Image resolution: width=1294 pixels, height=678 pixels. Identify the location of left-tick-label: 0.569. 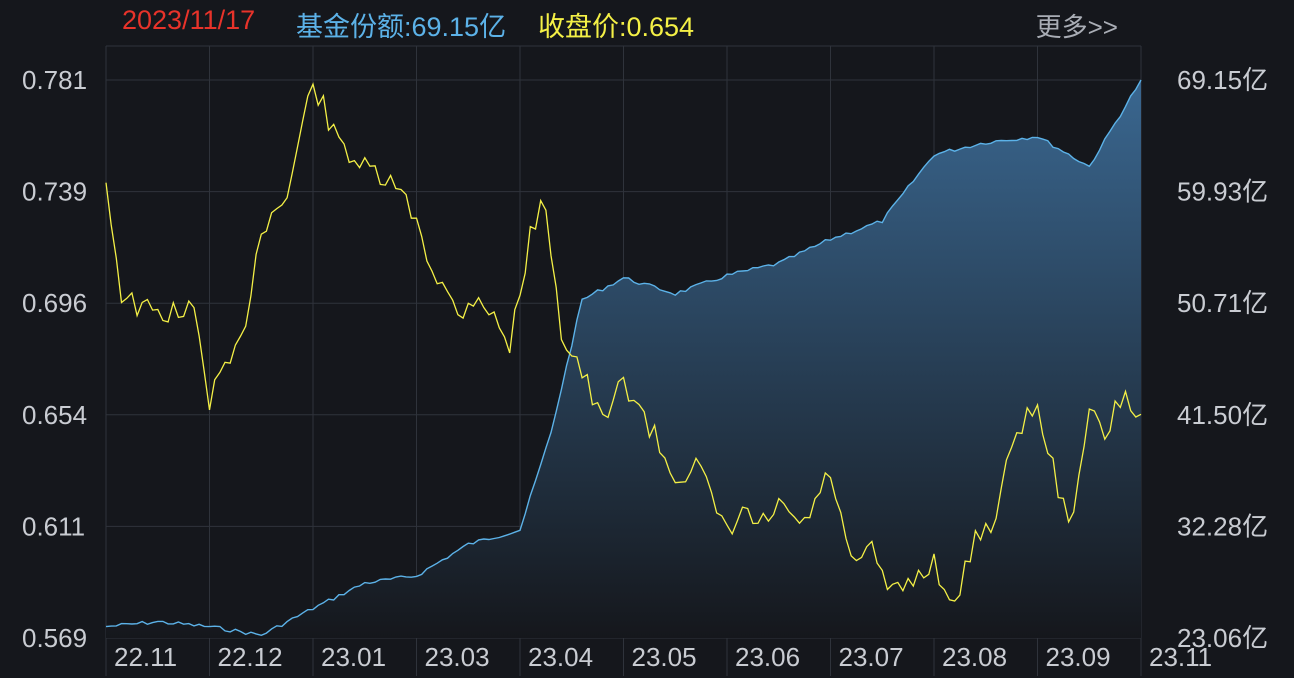
(54, 638).